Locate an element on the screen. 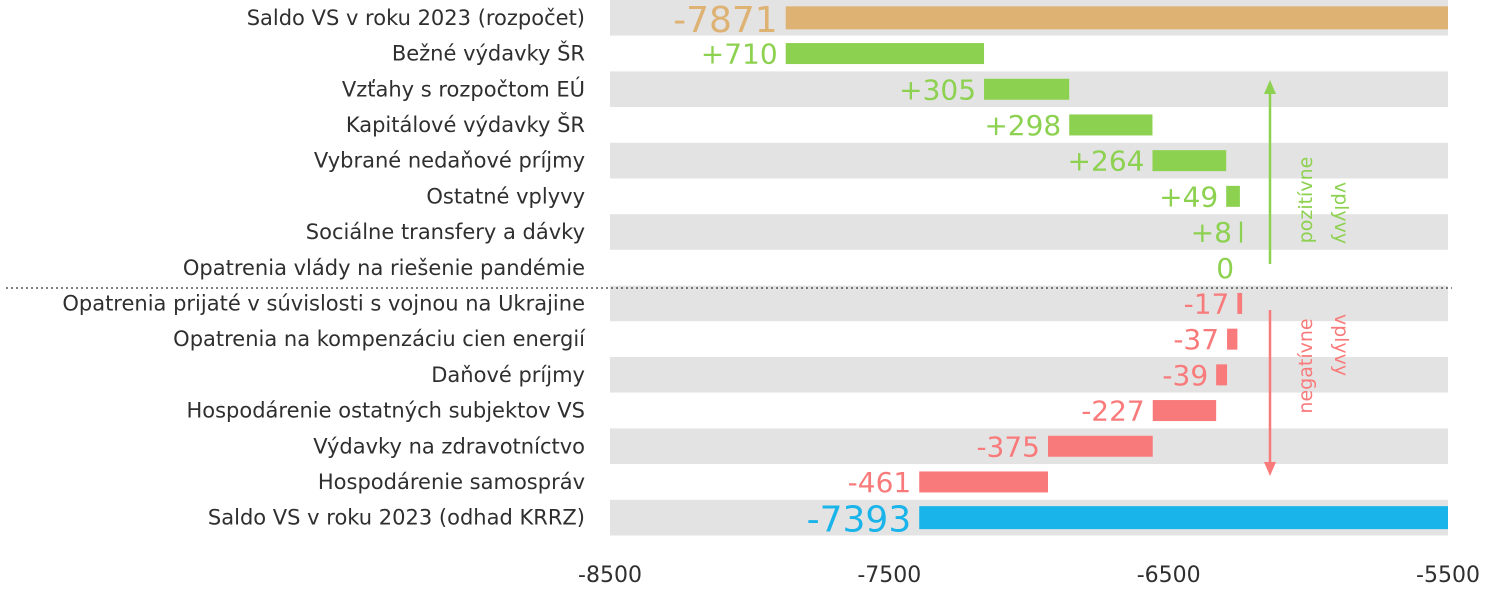 Image resolution: width=1500 pixels, height=590 pixels. positive-label-line2: vplyvy is located at coordinates (1341, 213).